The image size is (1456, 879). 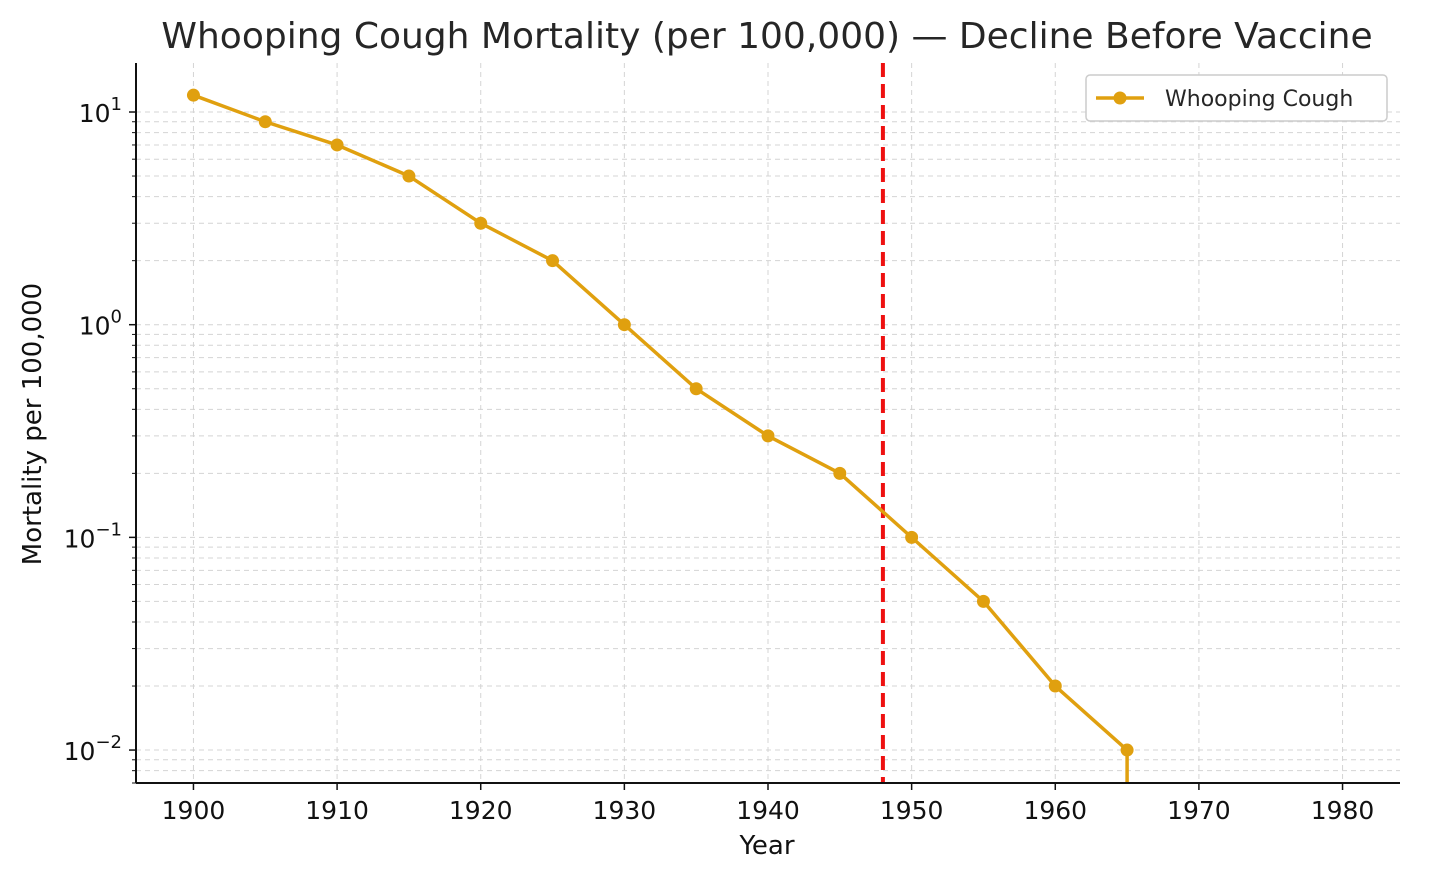 I want to click on x-tick-label: 1970, so click(x=1199, y=810).